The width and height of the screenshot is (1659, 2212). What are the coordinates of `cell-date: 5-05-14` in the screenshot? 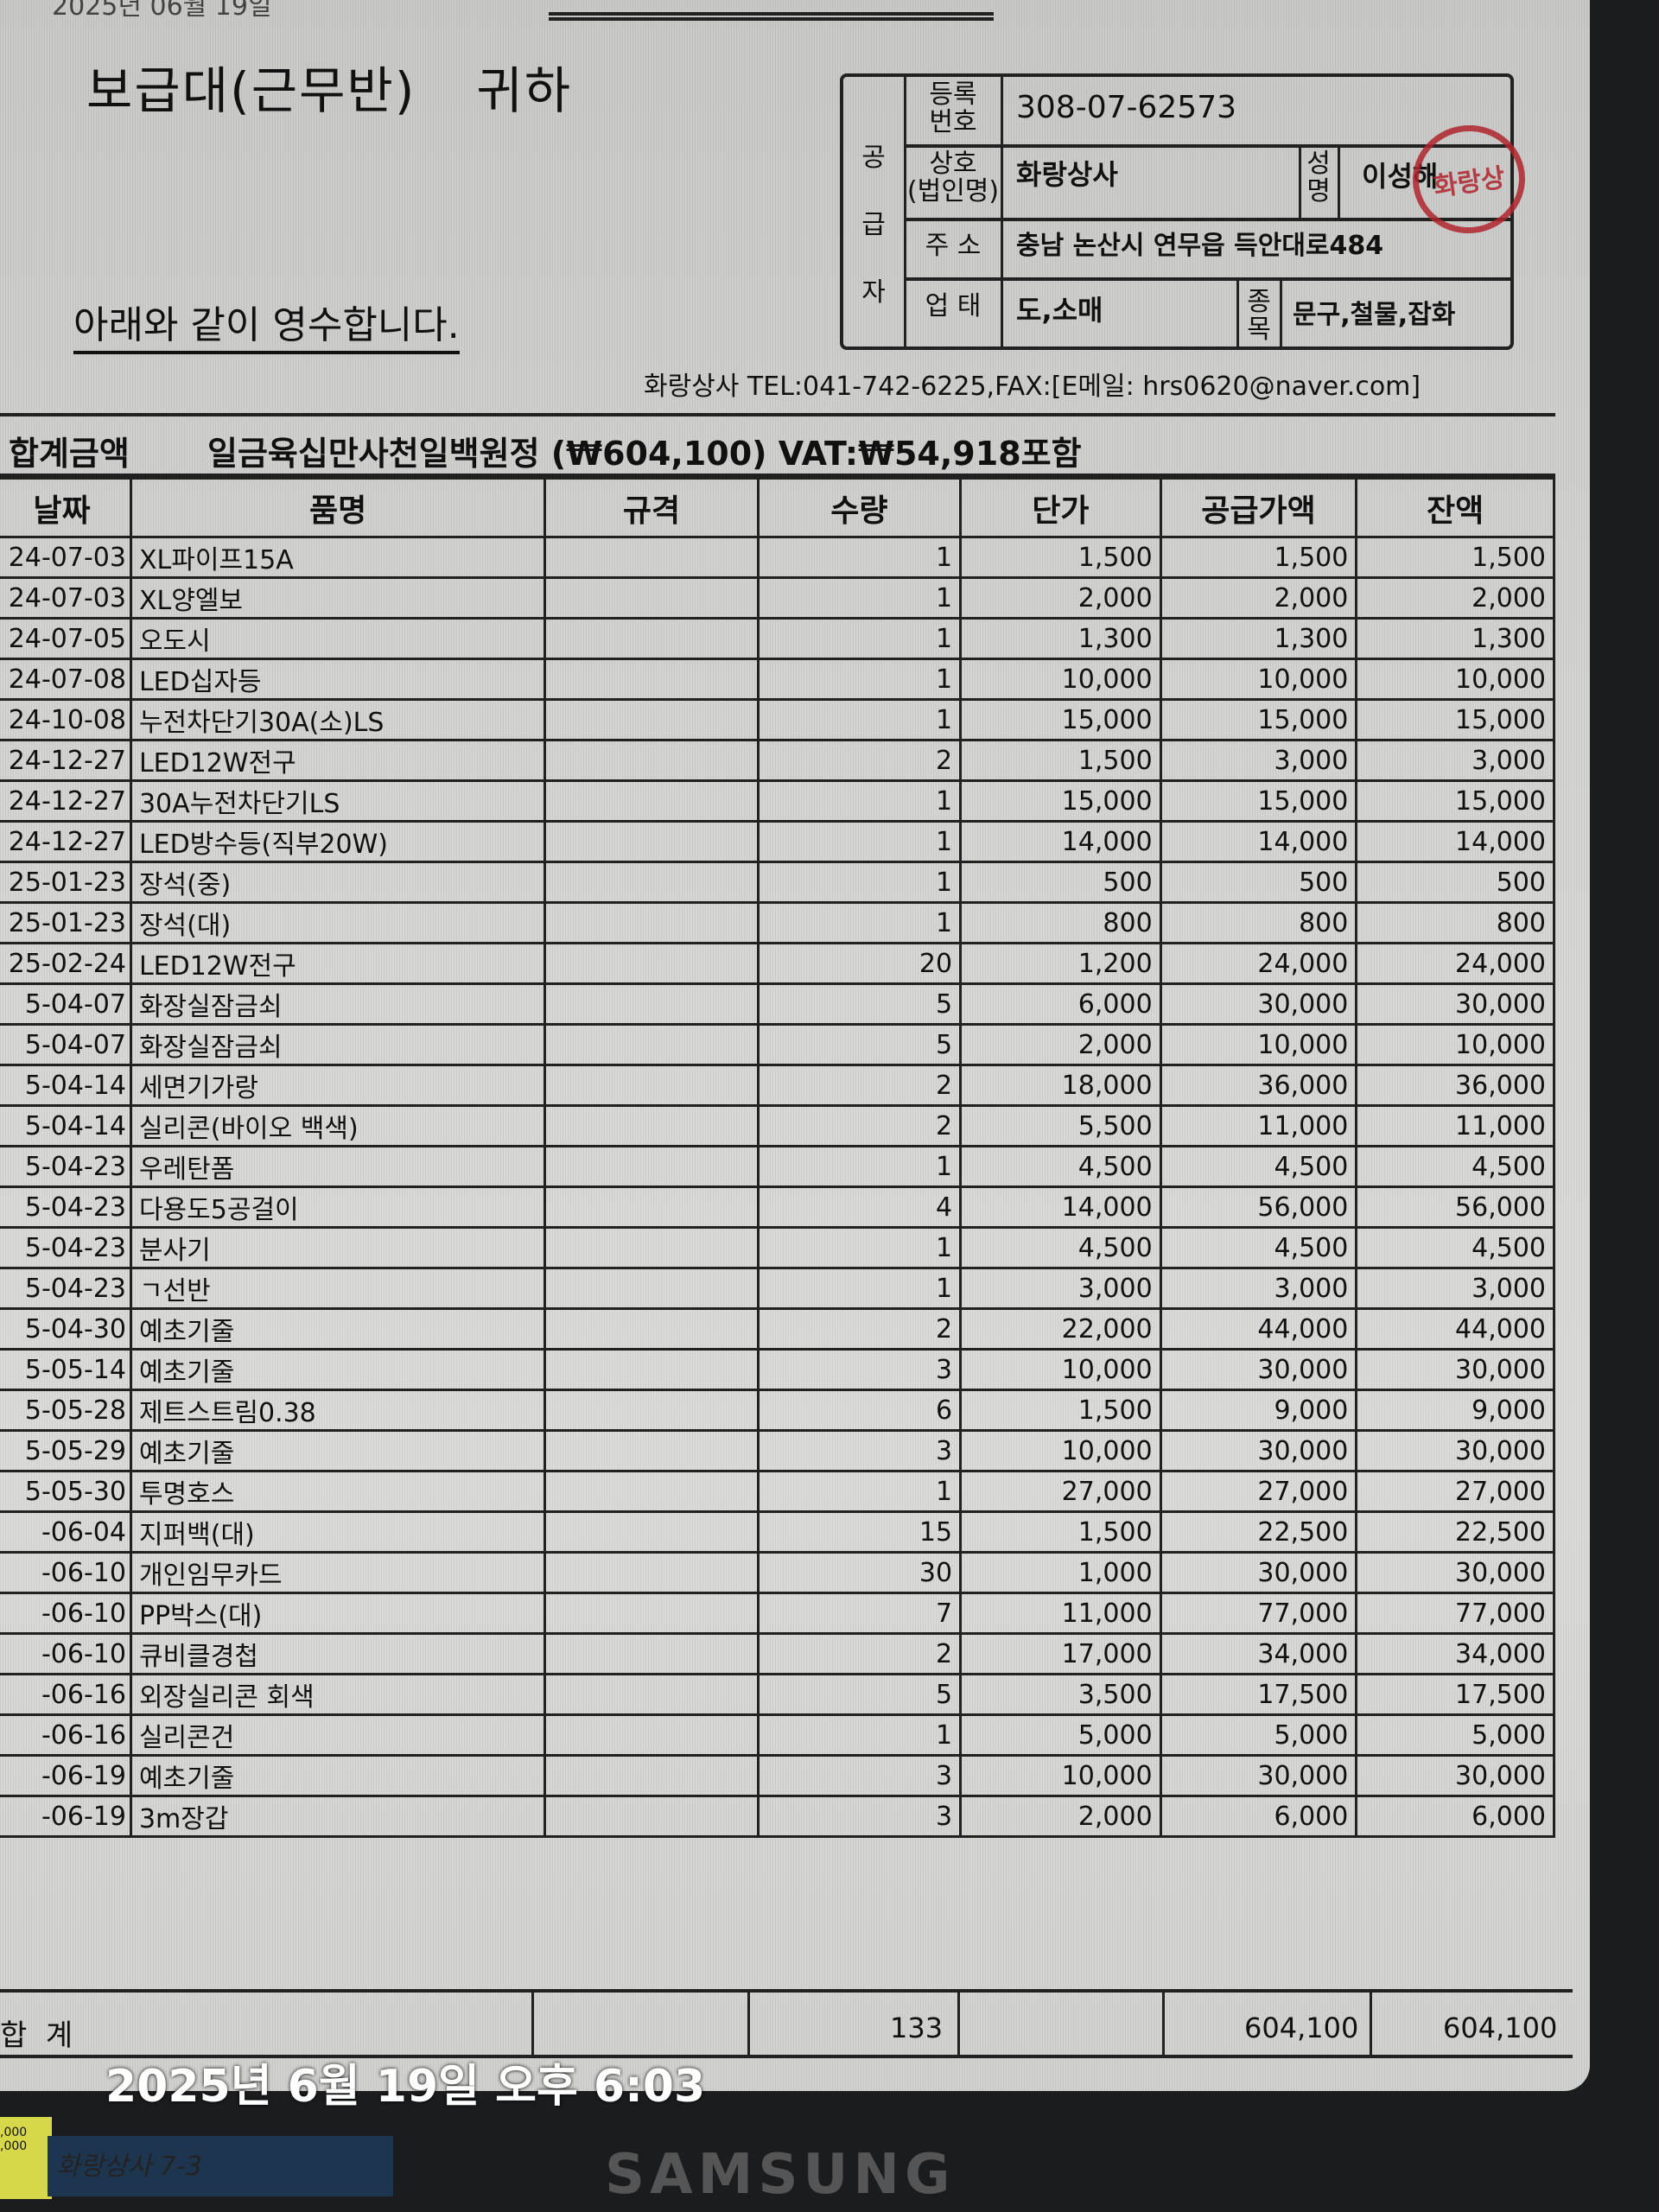 It's located at (66, 1369).